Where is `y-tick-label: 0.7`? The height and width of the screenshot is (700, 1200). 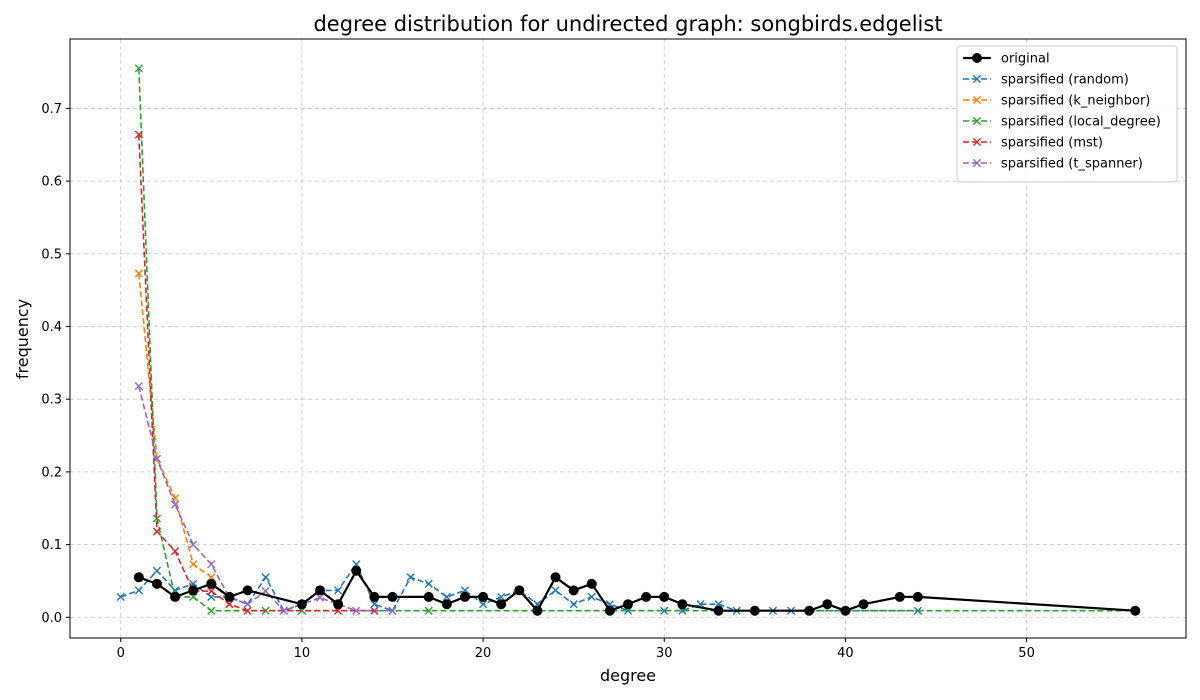 y-tick-label: 0.7 is located at coordinates (51, 109).